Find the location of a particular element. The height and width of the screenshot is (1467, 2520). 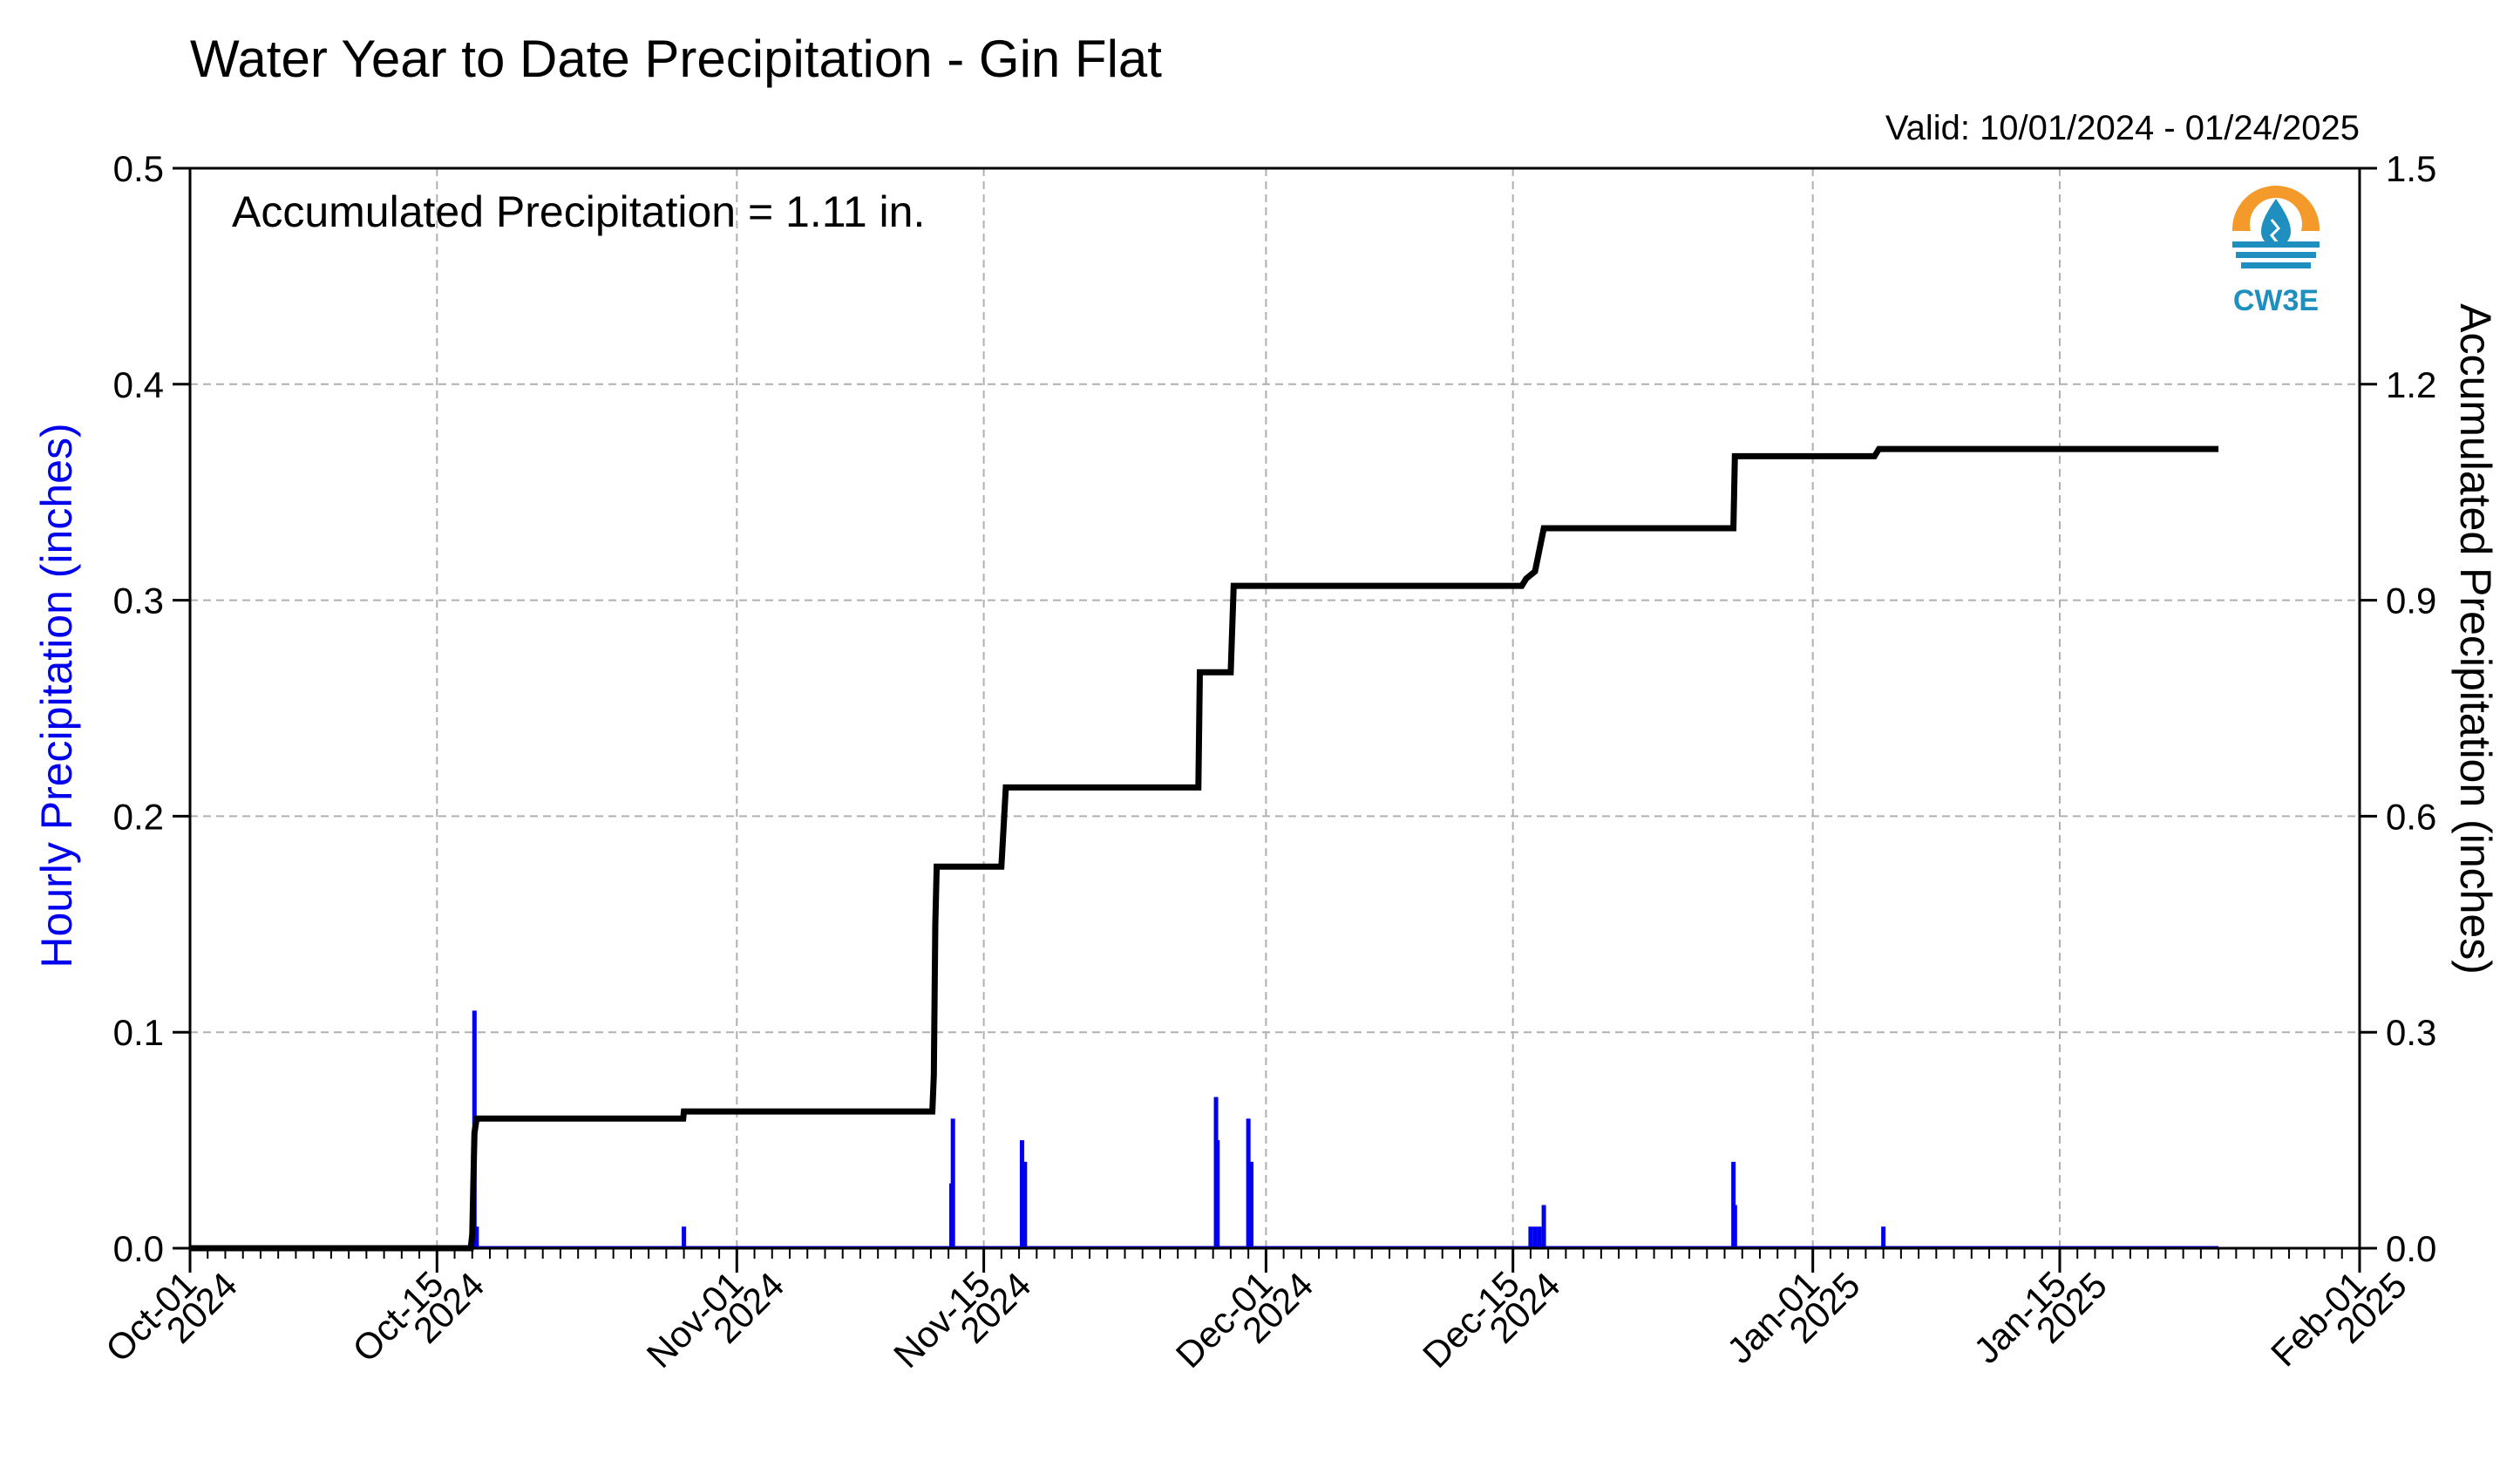

cw3e-logo: CW3E is located at coordinates (2276, 252).